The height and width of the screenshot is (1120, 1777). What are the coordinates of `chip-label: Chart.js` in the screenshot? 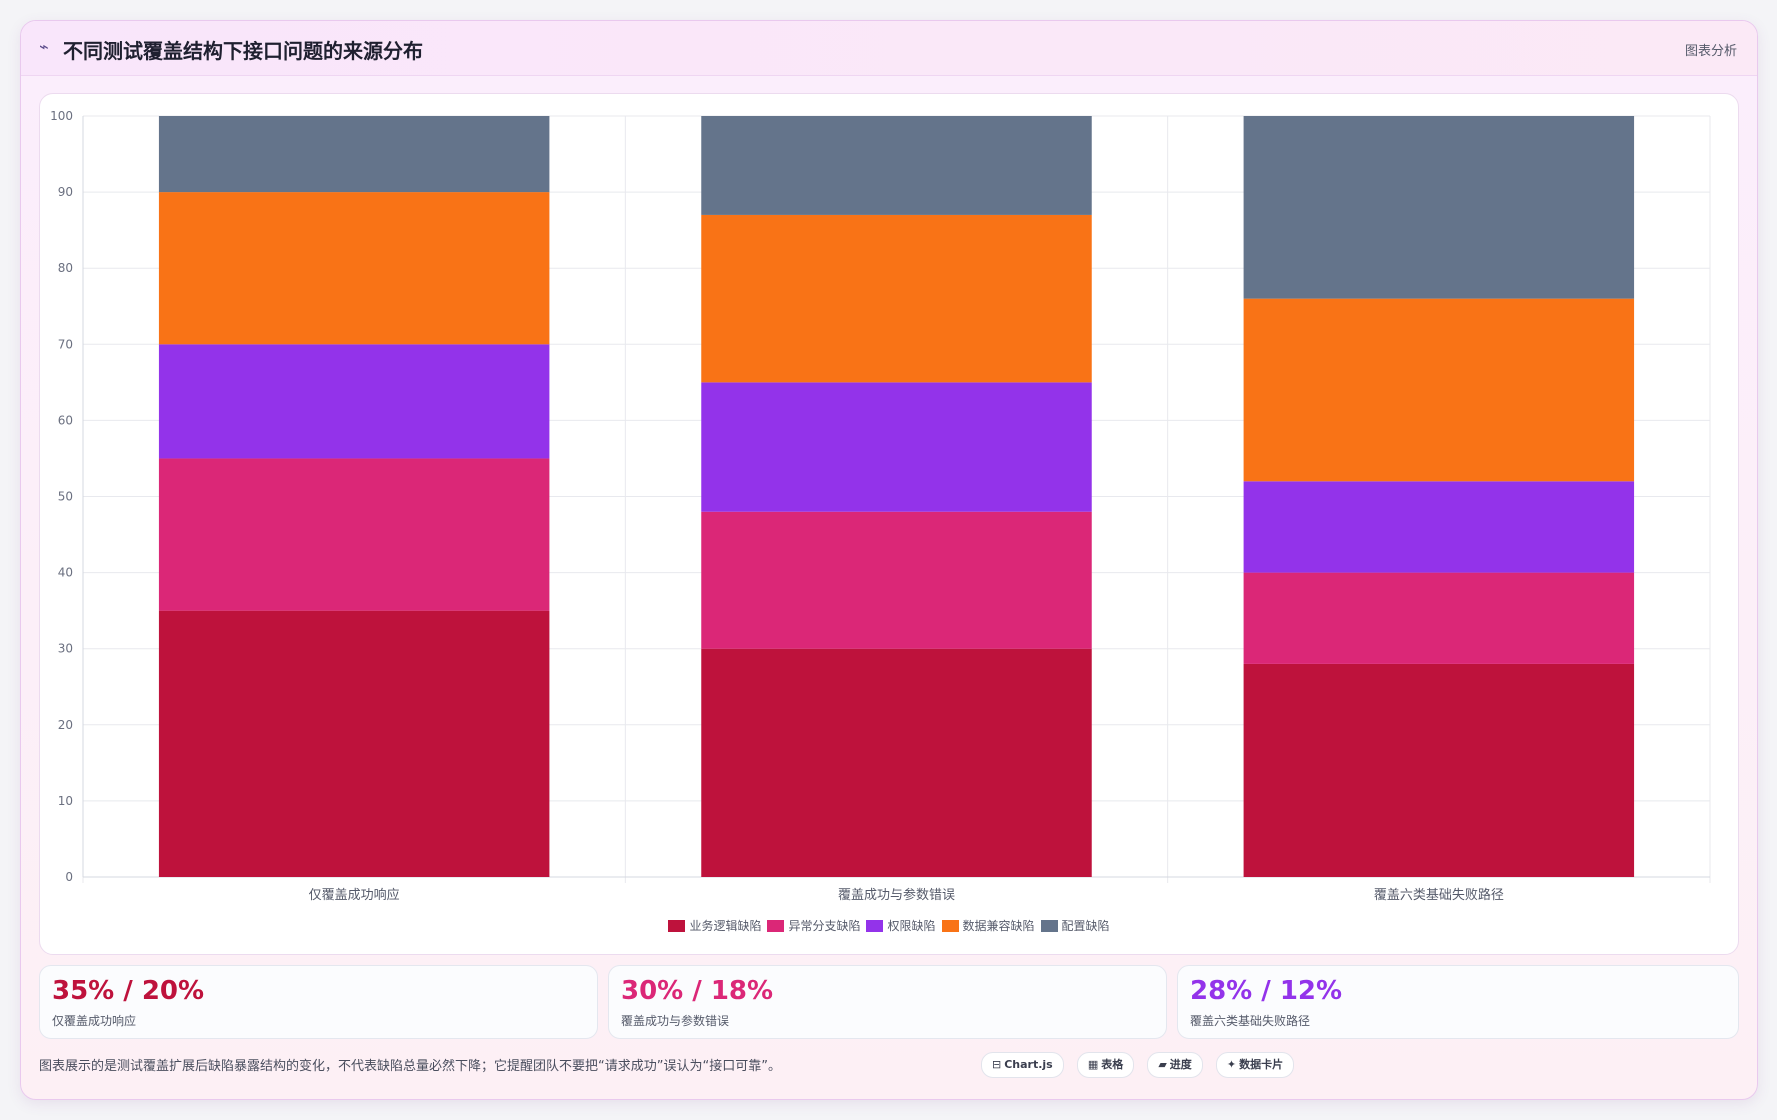 It's located at (1028, 1064).